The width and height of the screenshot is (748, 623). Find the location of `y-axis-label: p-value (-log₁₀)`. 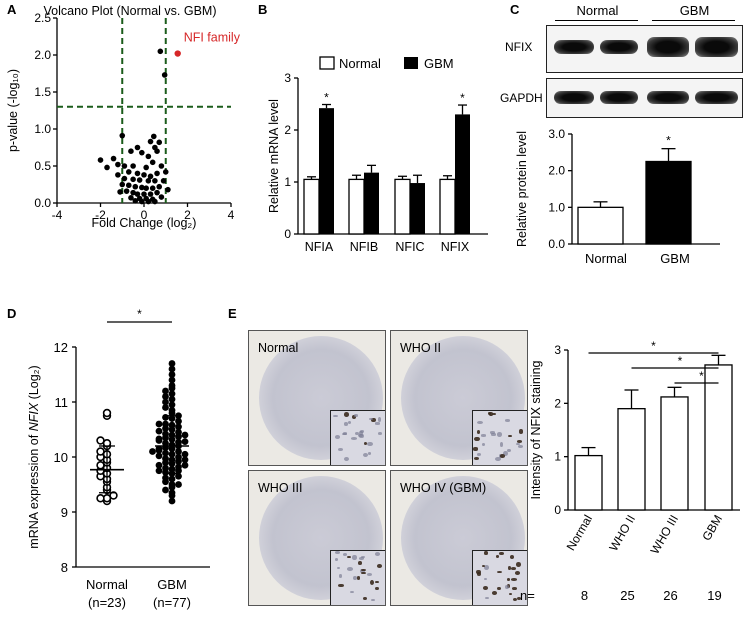

y-axis-label: p-value (-log₁₀) is located at coordinates (13, 110).